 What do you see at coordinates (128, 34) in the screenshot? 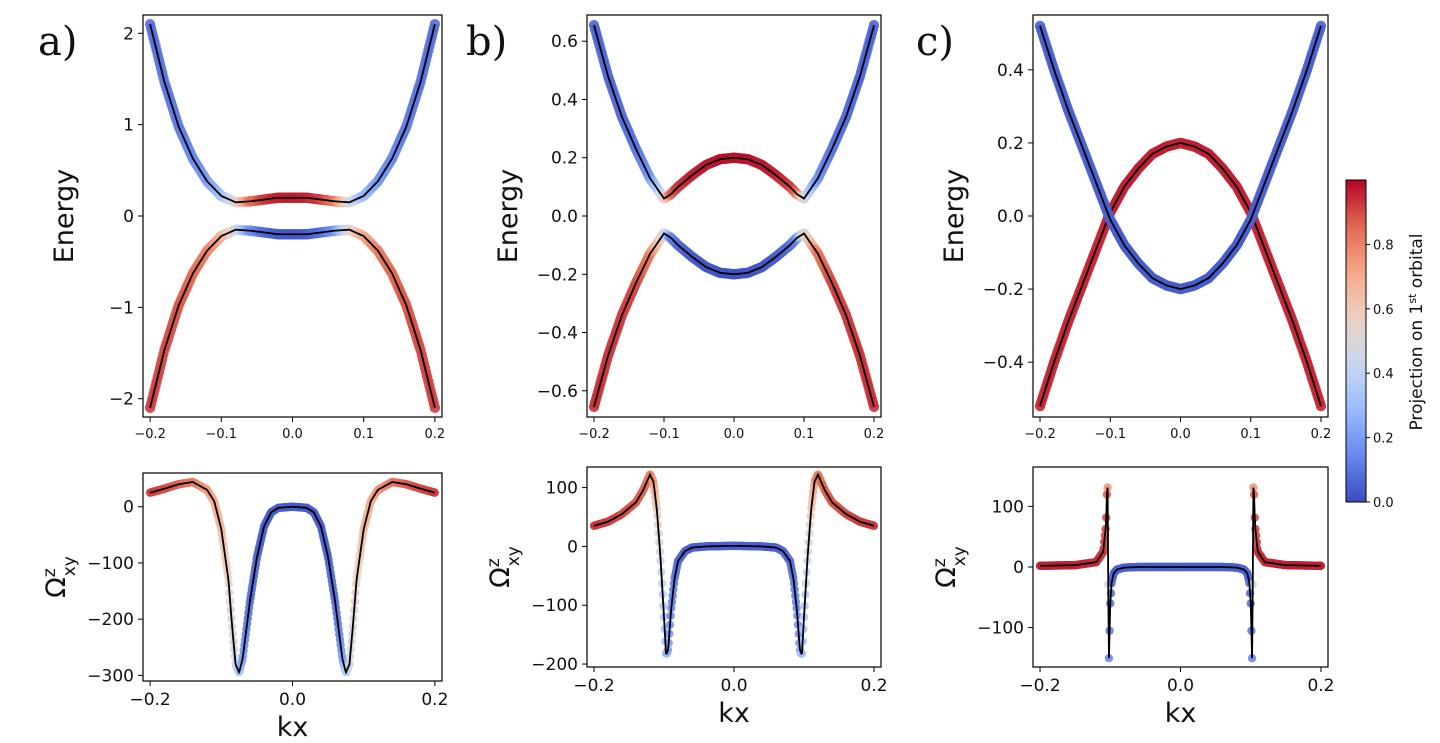
I see `y-tick-label: 2` at bounding box center [128, 34].